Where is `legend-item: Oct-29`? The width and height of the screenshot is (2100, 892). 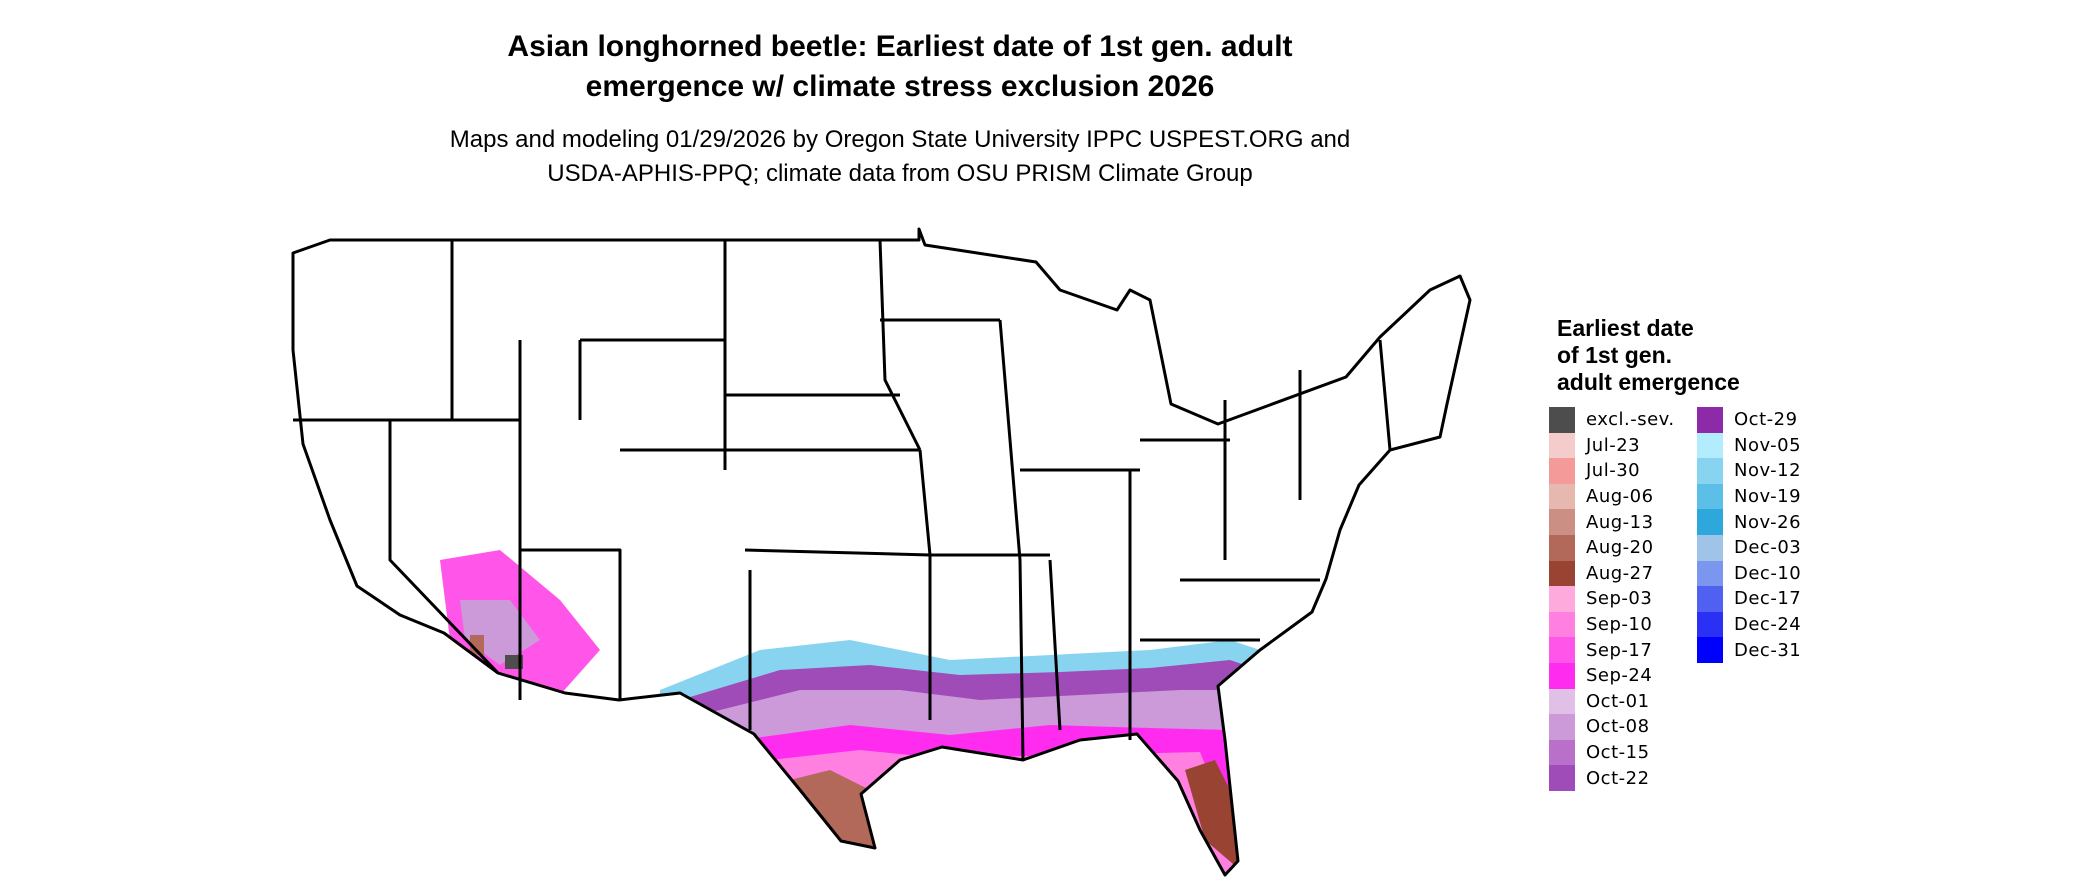
legend-item: Oct-29 is located at coordinates (1749, 420).